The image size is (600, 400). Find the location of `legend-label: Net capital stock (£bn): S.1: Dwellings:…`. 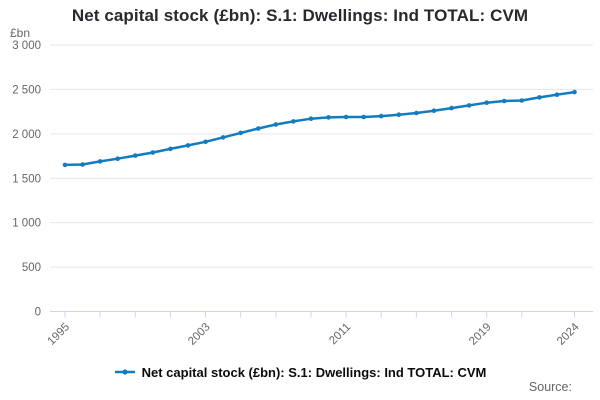

legend-label: Net capital stock (£bn): S.1: Dwellings:… is located at coordinates (314, 372).